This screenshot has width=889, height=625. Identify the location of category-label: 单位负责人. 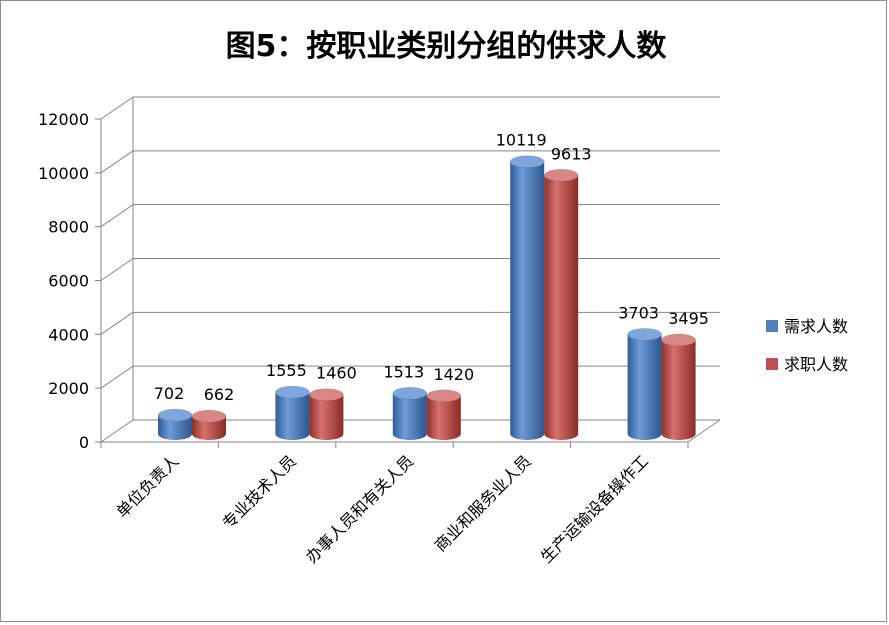
(148, 486).